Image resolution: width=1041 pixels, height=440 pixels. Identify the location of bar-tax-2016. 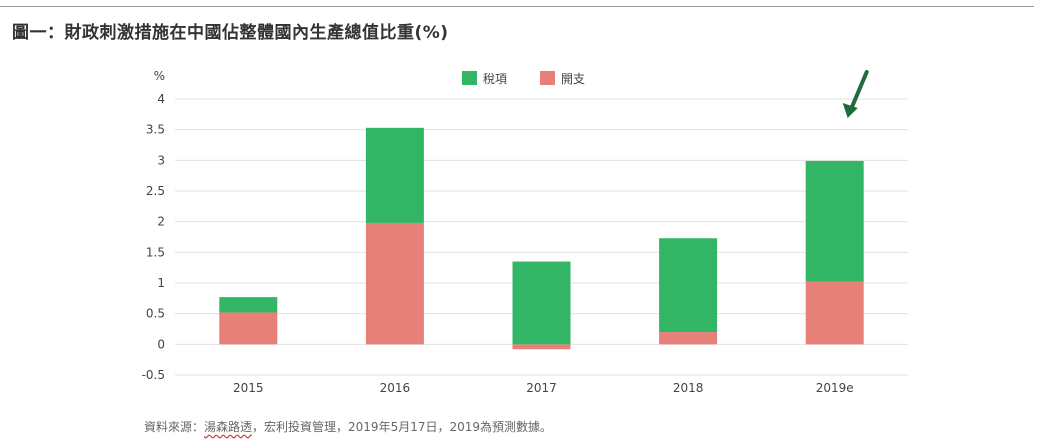
(394, 175).